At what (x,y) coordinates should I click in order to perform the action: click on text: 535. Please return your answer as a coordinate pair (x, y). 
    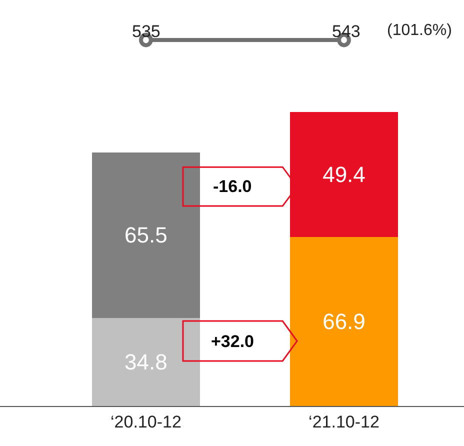
    Looking at the image, I should click on (146, 31).